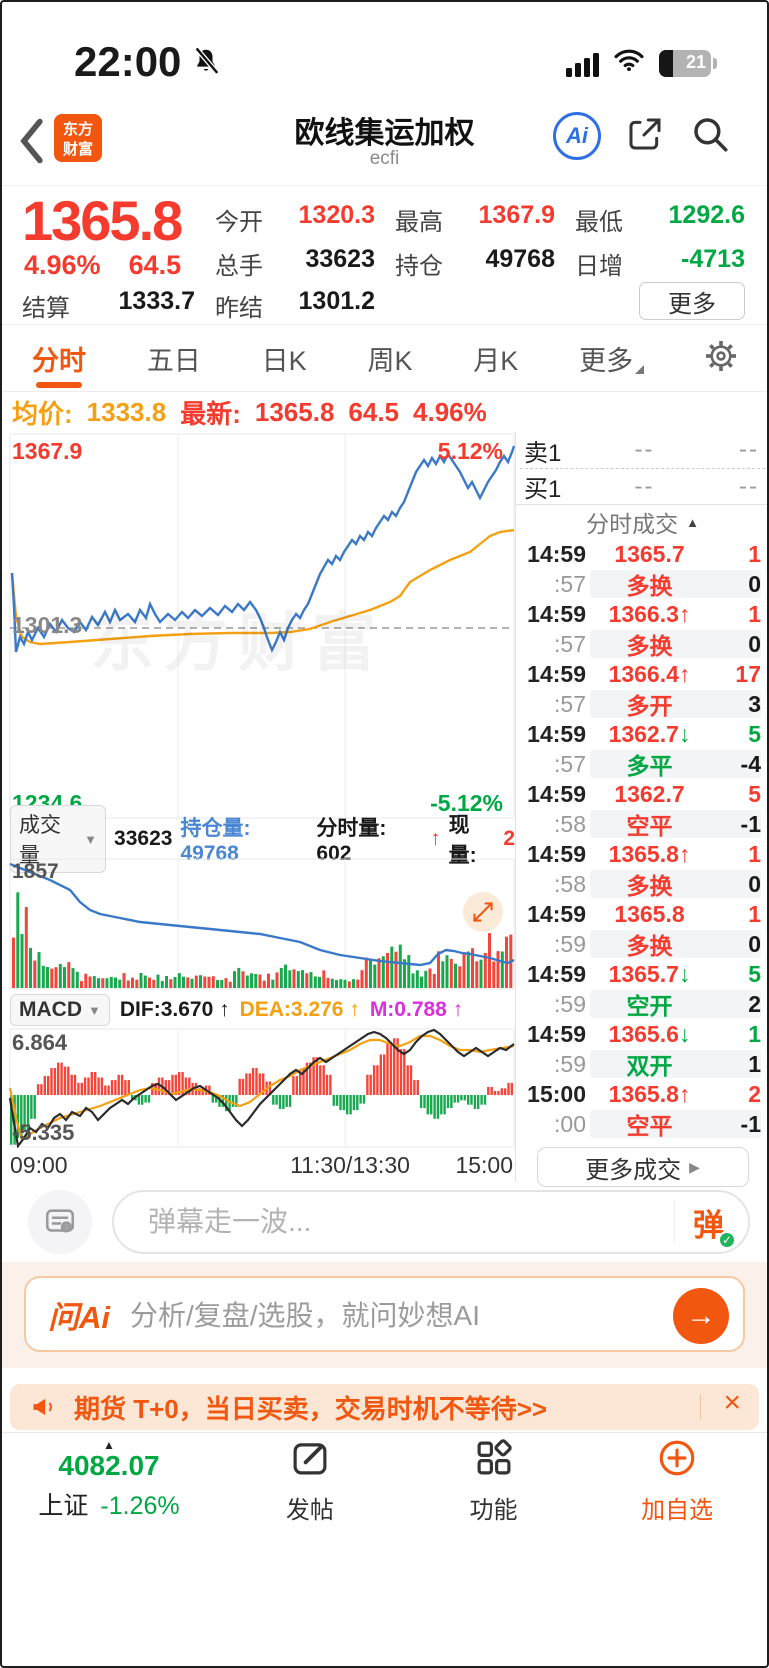 The width and height of the screenshot is (769, 1668). What do you see at coordinates (543, 453) in the screenshot?
I see `ask-label: 卖1` at bounding box center [543, 453].